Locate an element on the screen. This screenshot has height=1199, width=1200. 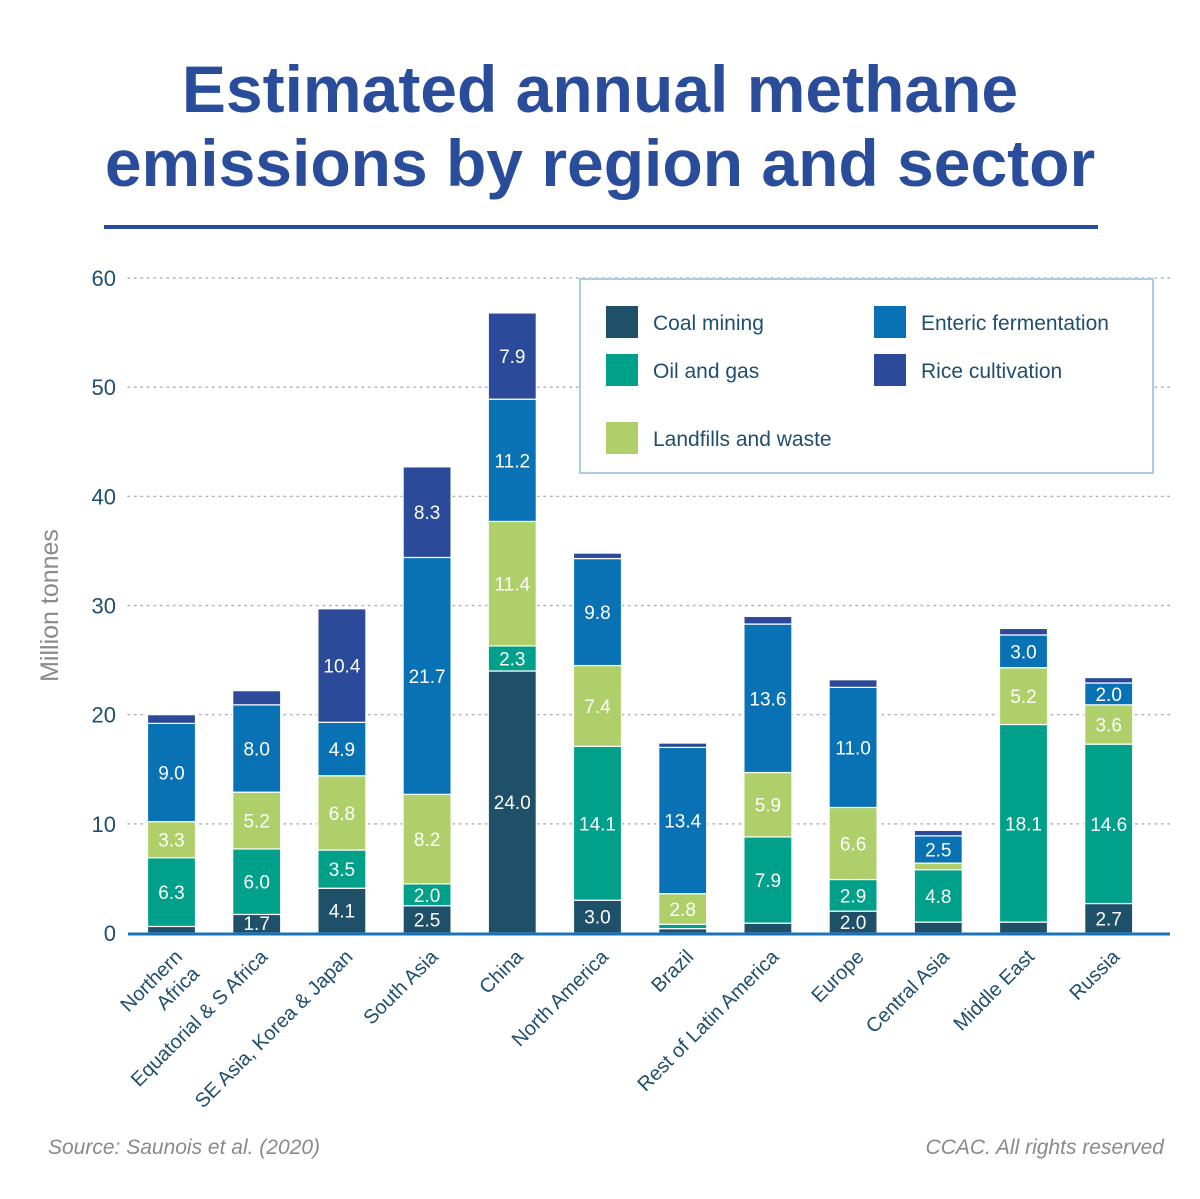
legend-label: Oil and gas is located at coordinates (706, 371).